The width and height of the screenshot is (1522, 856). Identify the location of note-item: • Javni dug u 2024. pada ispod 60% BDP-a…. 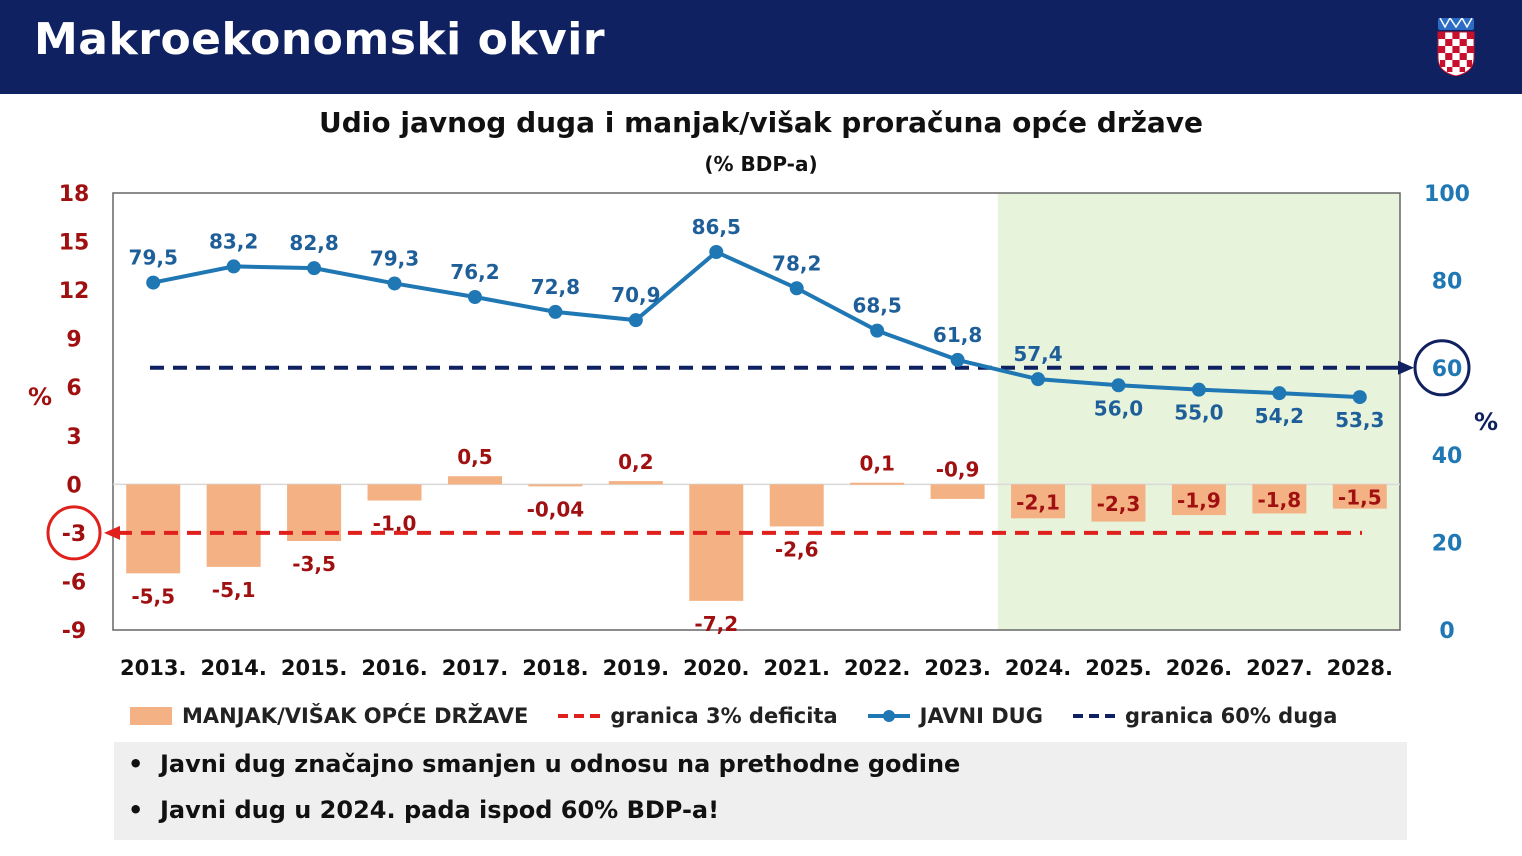
(423, 810).